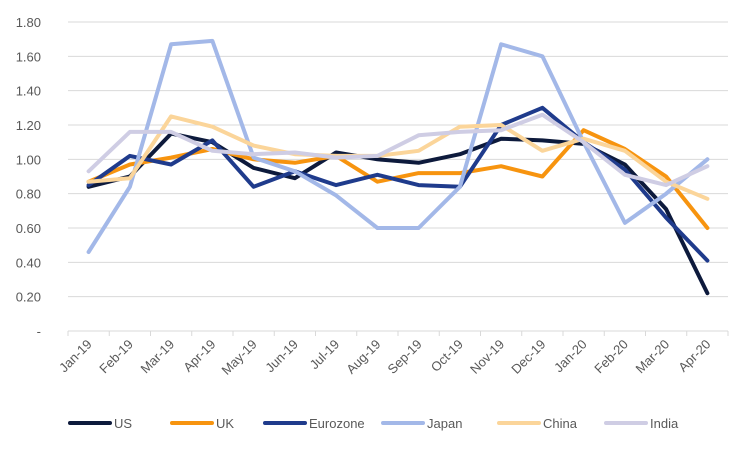  What do you see at coordinates (28, 194) in the screenshot?
I see `y-tick-label: 0.80` at bounding box center [28, 194].